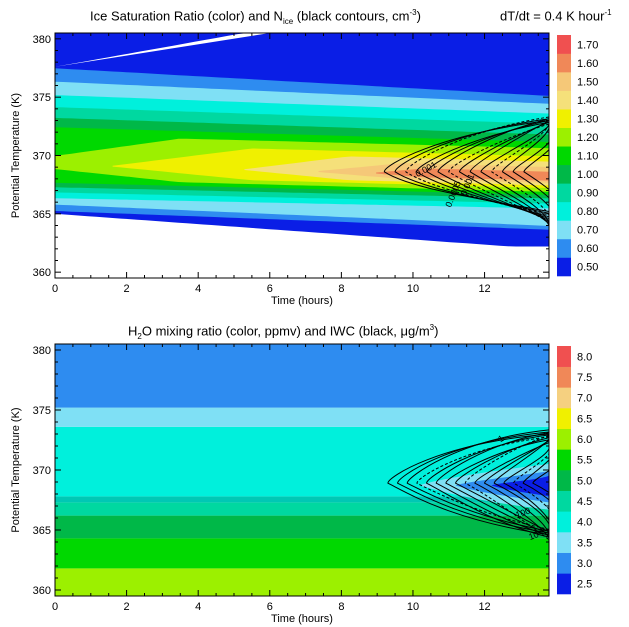 Image resolution: width=629 pixels, height=627 pixels. I want to click on y-tick-label: 375, so click(42, 98).